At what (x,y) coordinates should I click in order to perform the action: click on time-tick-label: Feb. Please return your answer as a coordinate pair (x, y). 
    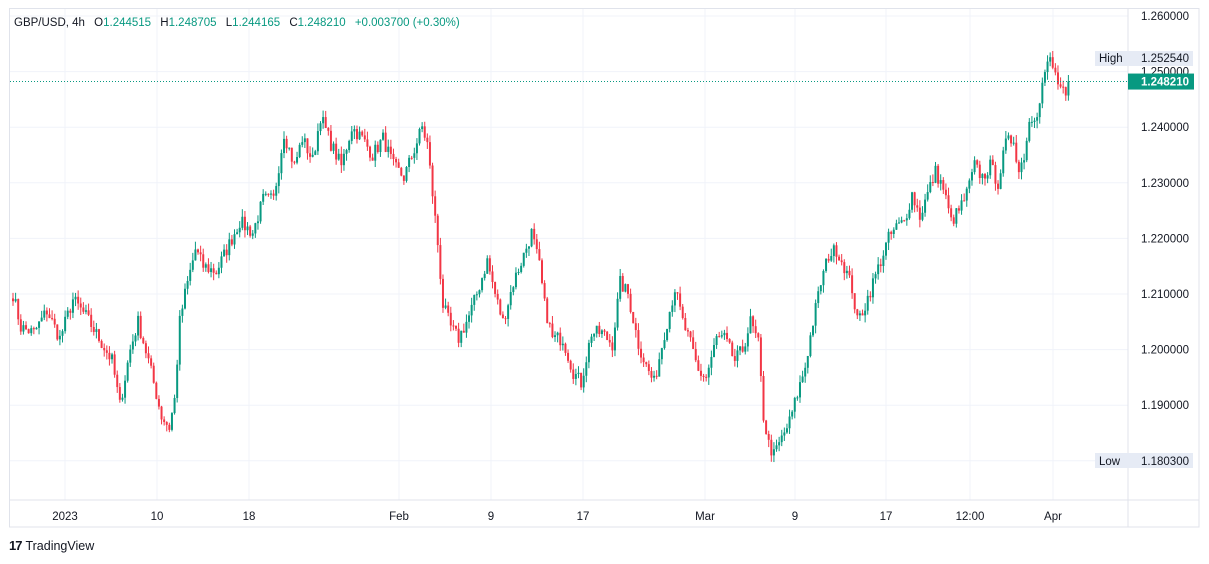
    Looking at the image, I should click on (399, 517).